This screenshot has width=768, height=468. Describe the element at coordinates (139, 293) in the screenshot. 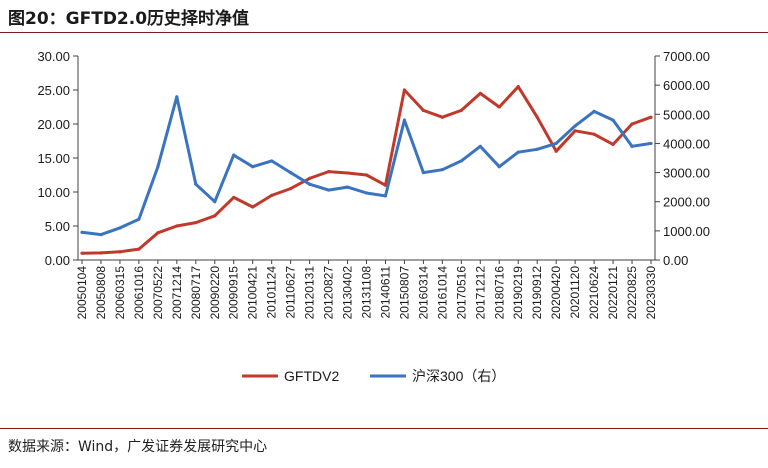

I see `x-tick-label: 20061016` at that location.